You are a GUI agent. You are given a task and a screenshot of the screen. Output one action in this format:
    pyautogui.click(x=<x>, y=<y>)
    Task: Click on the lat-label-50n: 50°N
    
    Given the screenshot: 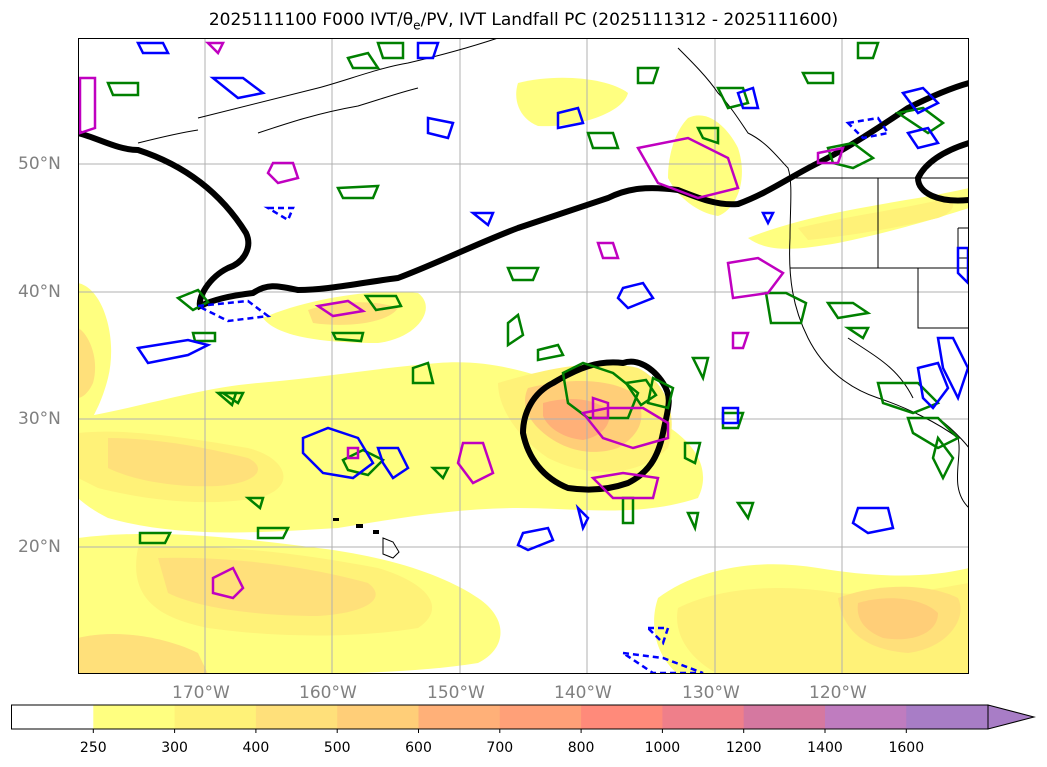 What is the action you would take?
    pyautogui.click(x=39, y=164)
    